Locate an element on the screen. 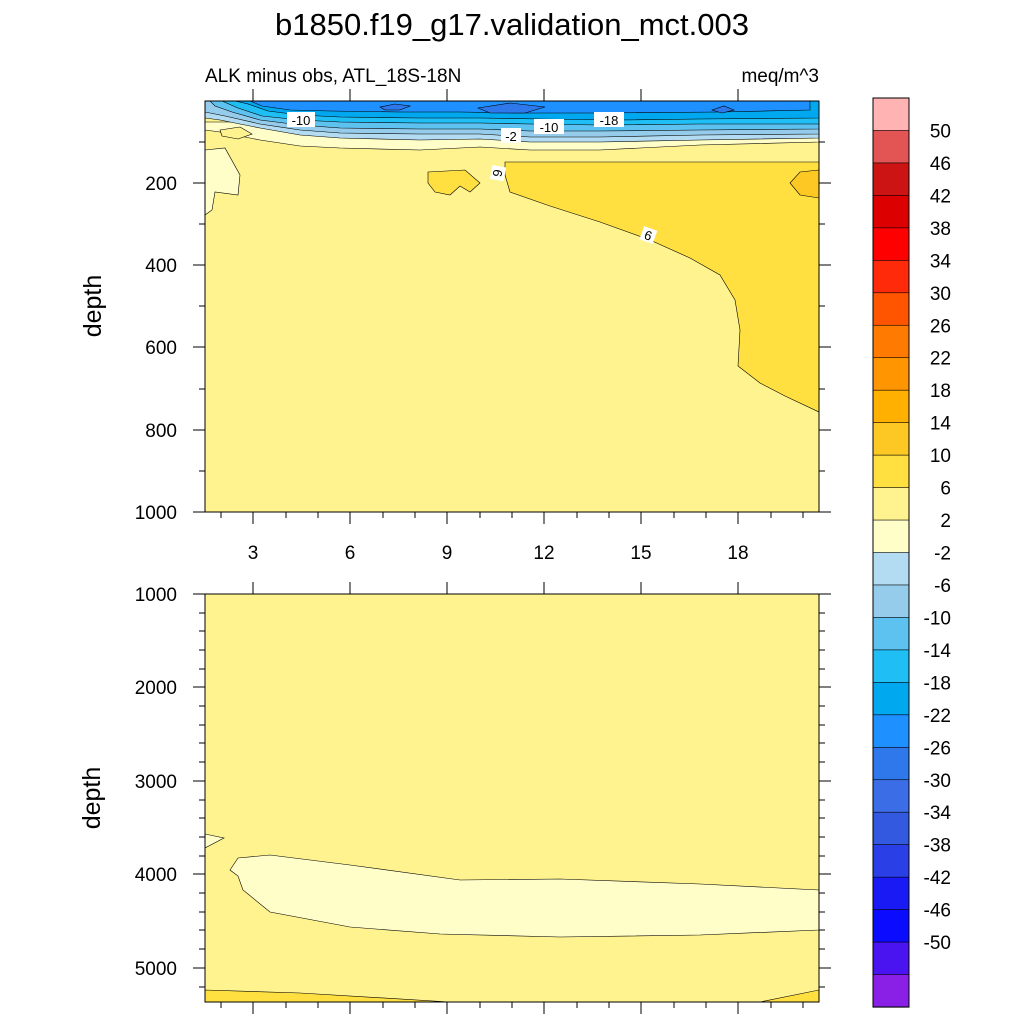  colorbar-label: 38 is located at coordinates (940, 229).